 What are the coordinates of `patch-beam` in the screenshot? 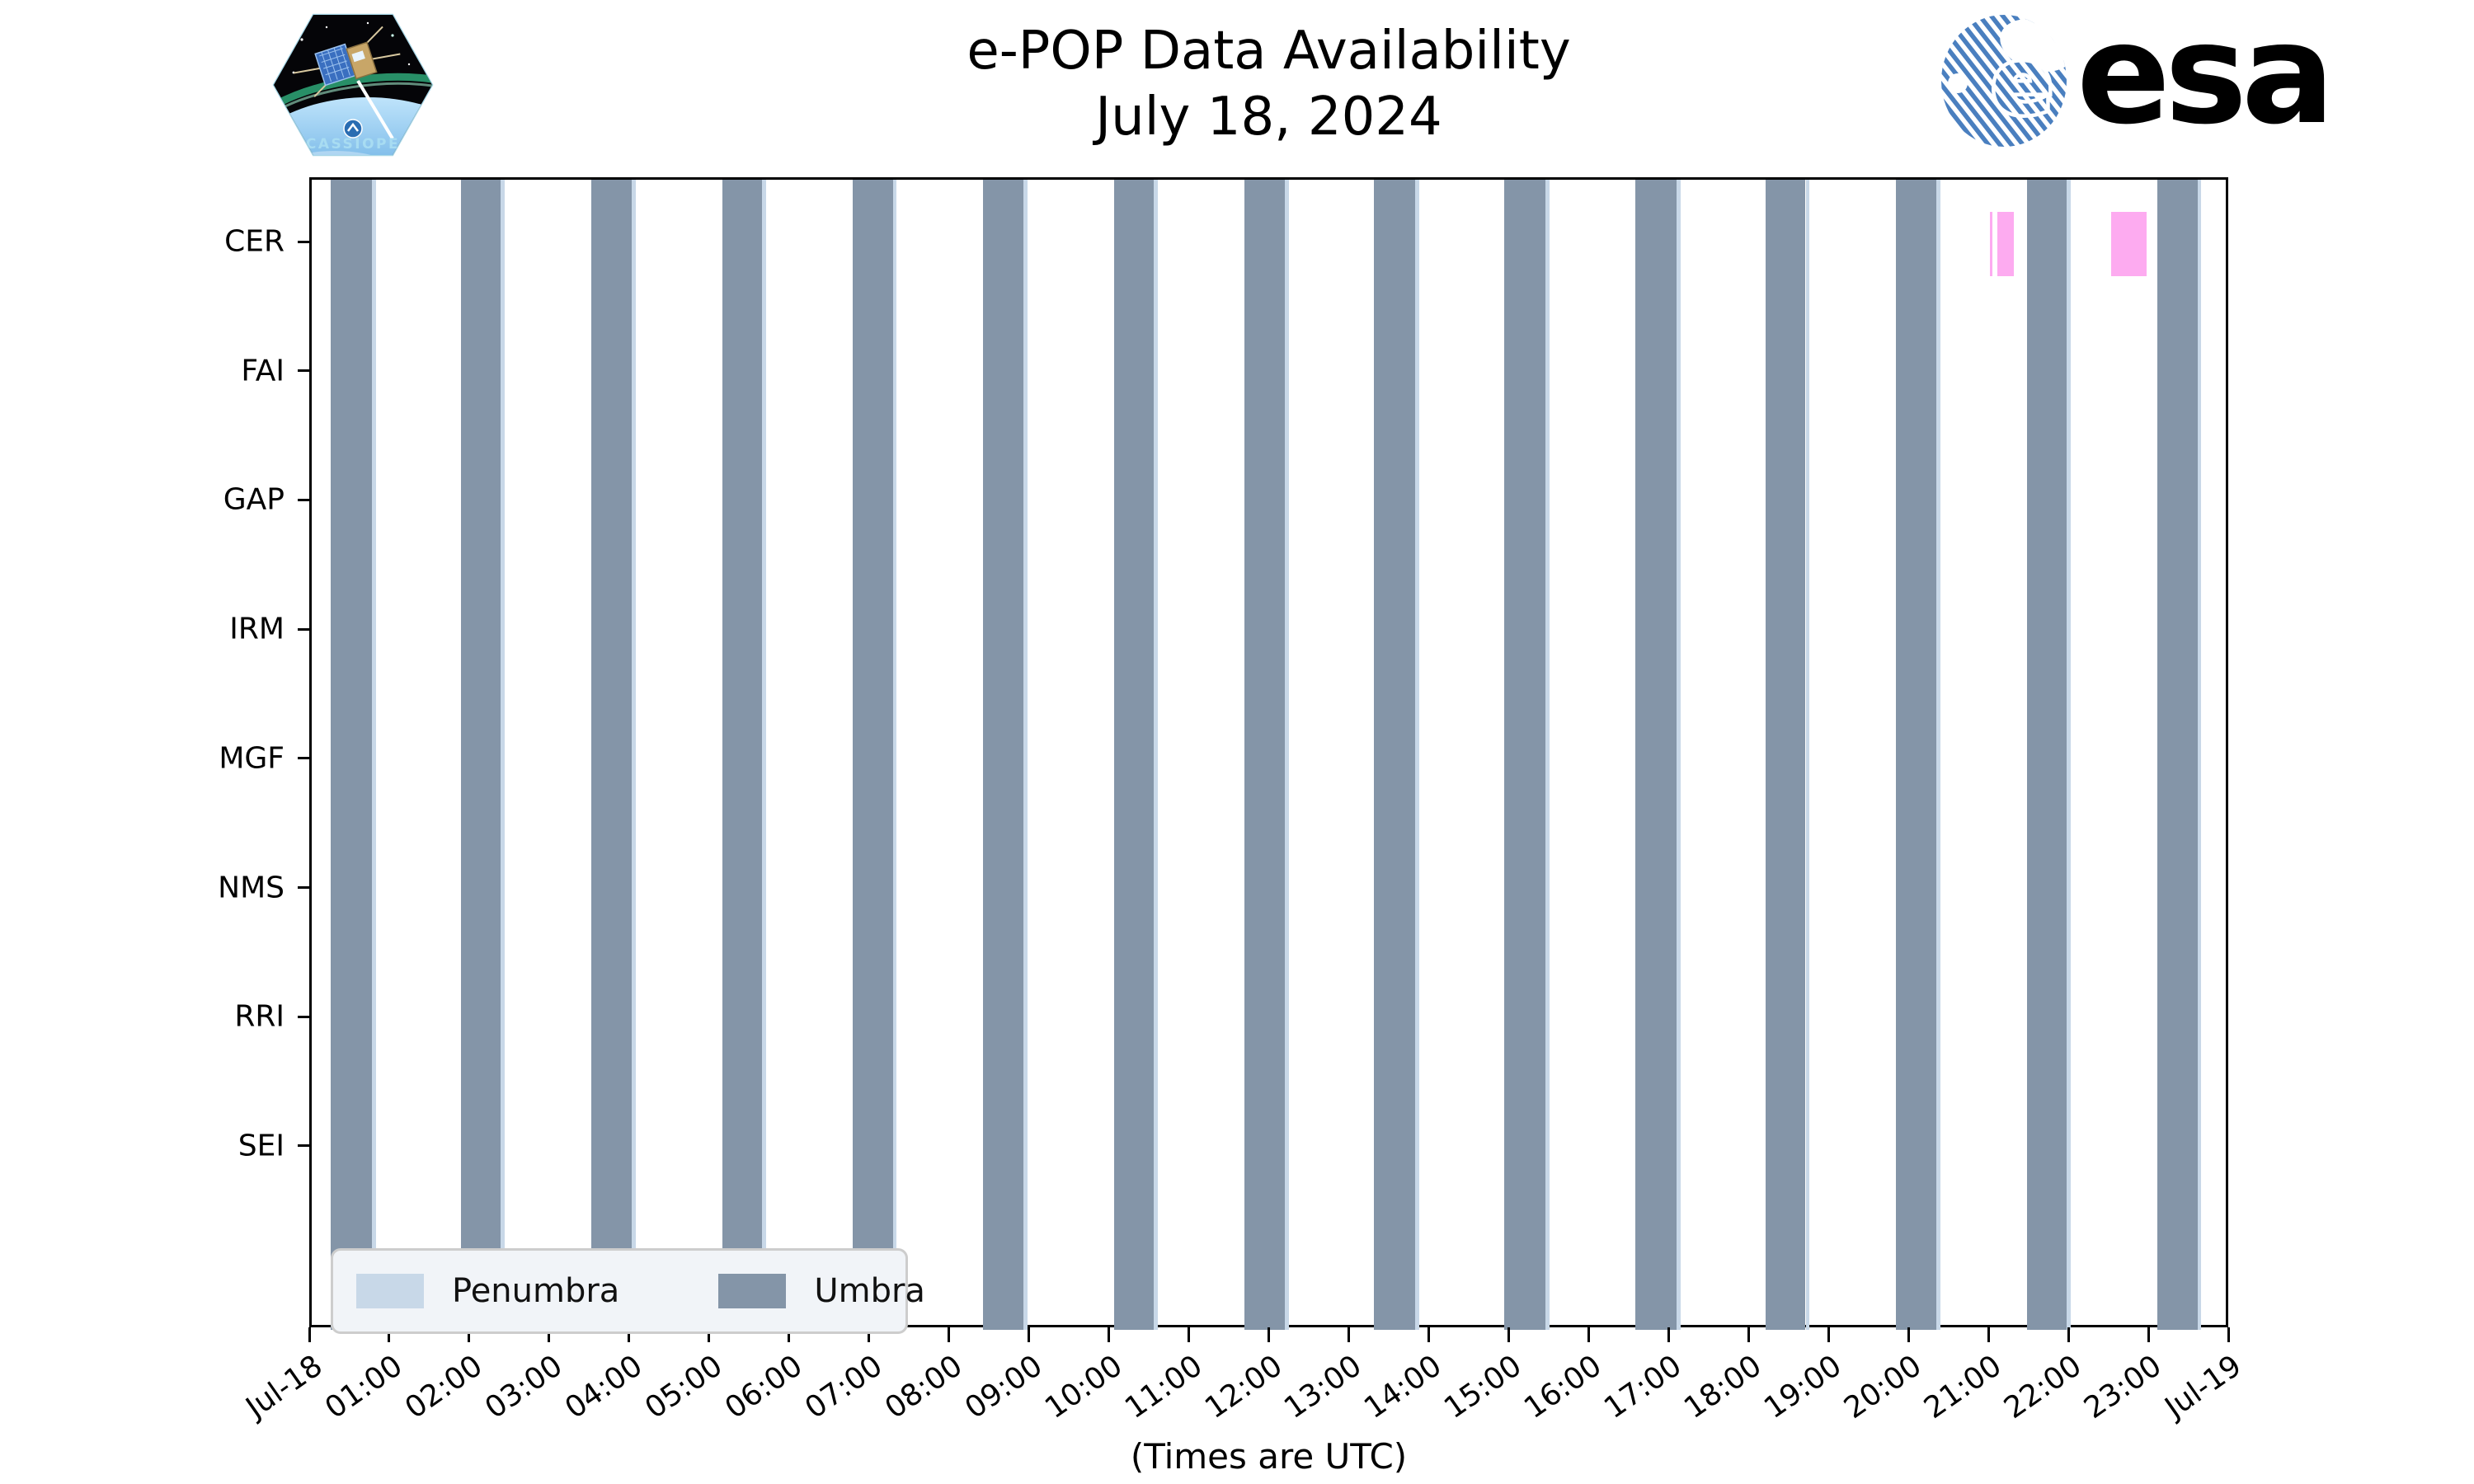 It's located at (375, 109).